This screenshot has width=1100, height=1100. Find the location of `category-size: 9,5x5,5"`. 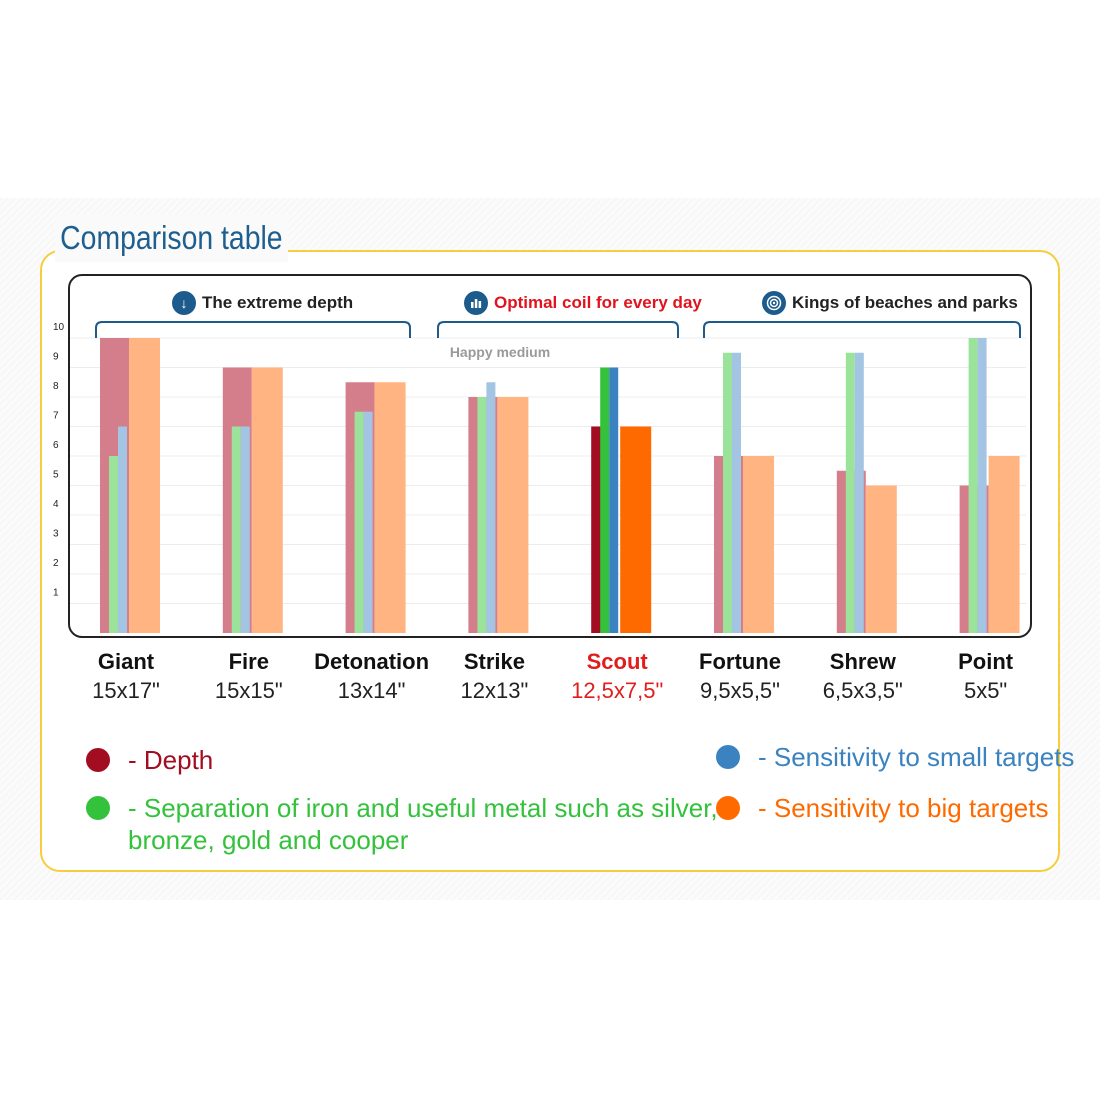

category-size: 9,5x5,5" is located at coordinates (740, 690).